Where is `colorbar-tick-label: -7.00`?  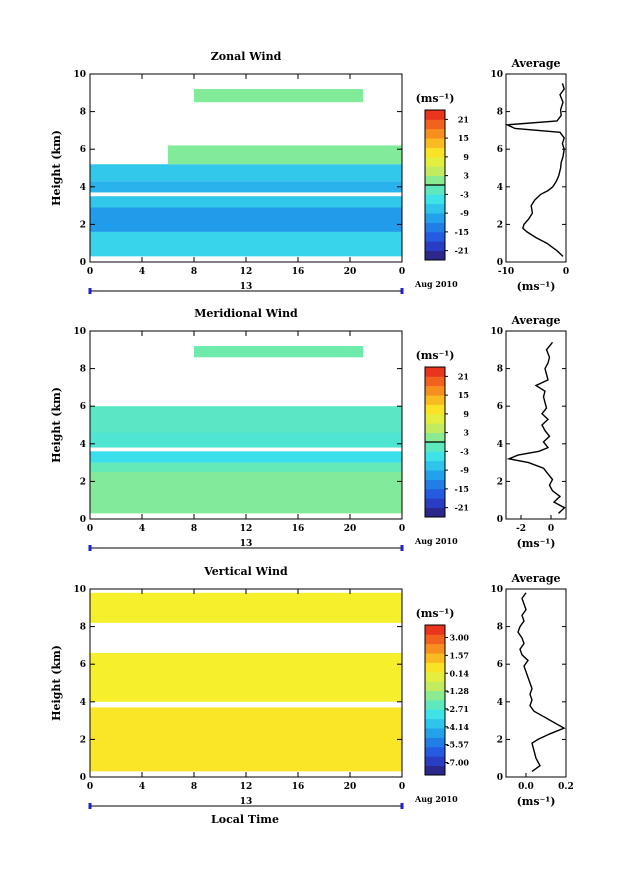 colorbar-tick-label: -7.00 is located at coordinates (457, 763).